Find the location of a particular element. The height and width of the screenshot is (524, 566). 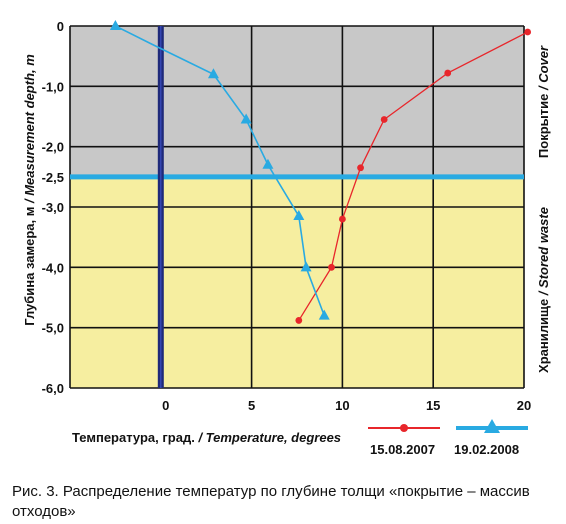

legend-label-series-2: 19.02.2008 is located at coordinates (486, 449).